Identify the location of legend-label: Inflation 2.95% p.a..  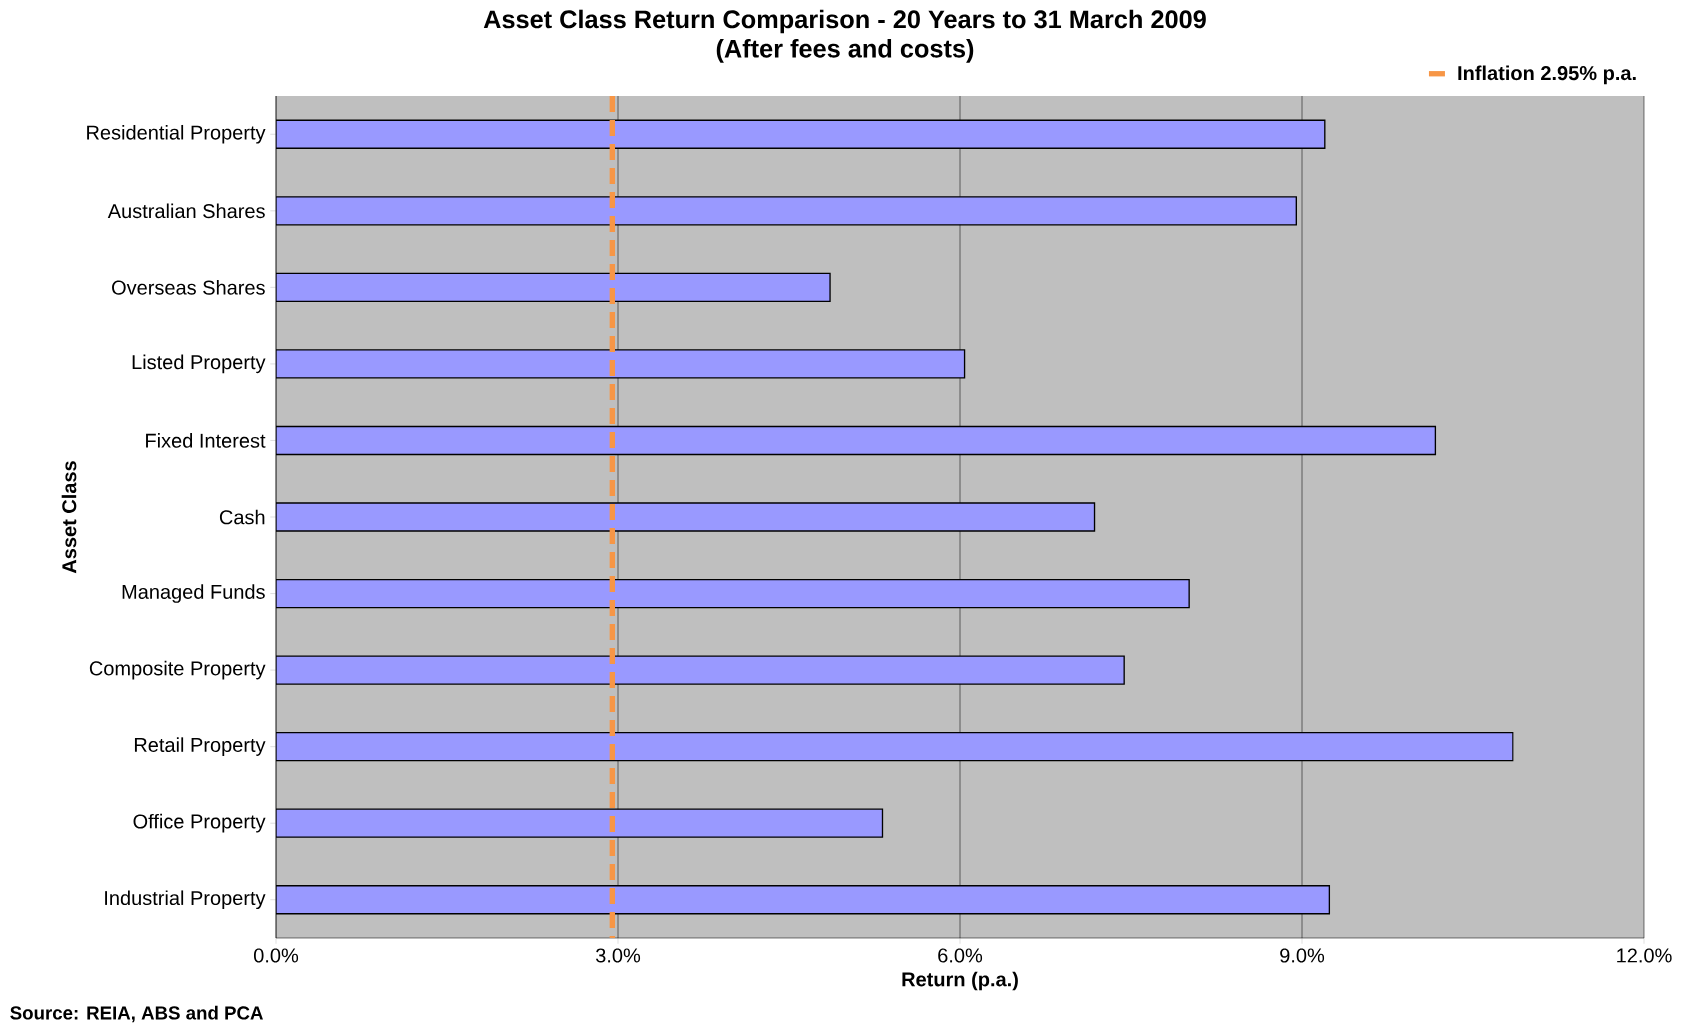
(1547, 75).